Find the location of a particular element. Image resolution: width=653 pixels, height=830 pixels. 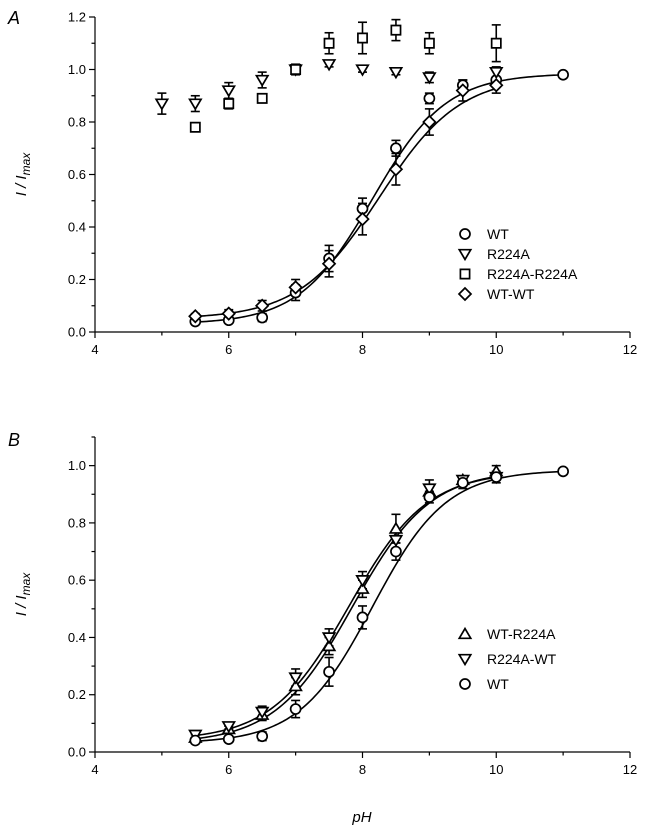

legend: WT R224A R224A-R224A WT-WT is located at coordinates (517, 264).